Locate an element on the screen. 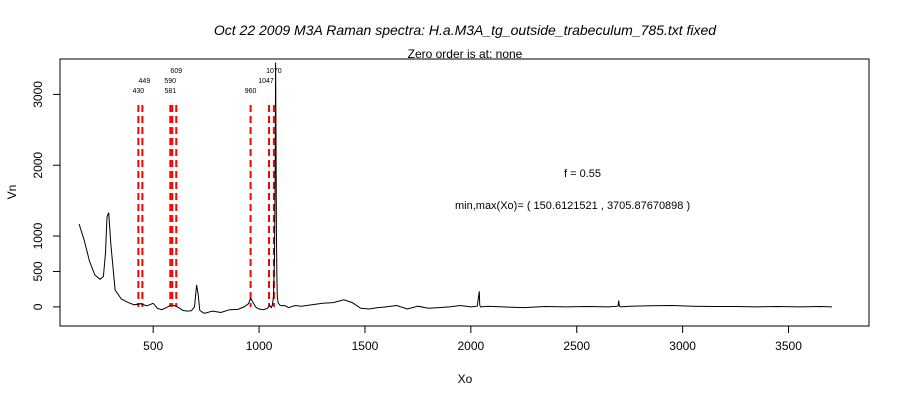 The width and height of the screenshot is (900, 400). y-axis: 0 500 1000 2000 3000 is located at coordinates (46, 195).